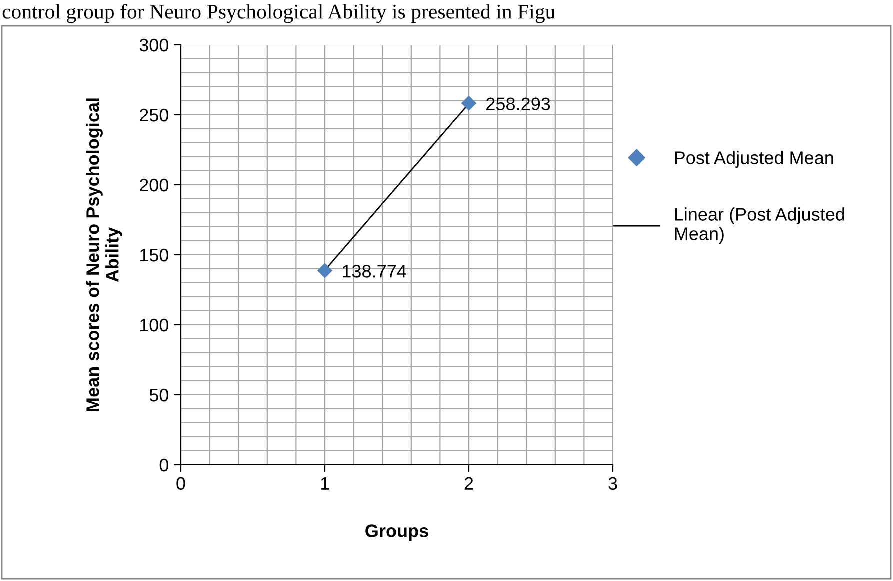 This screenshot has width=893, height=581. What do you see at coordinates (754, 159) in the screenshot?
I see `legend-label: Post Adjusted Mean` at bounding box center [754, 159].